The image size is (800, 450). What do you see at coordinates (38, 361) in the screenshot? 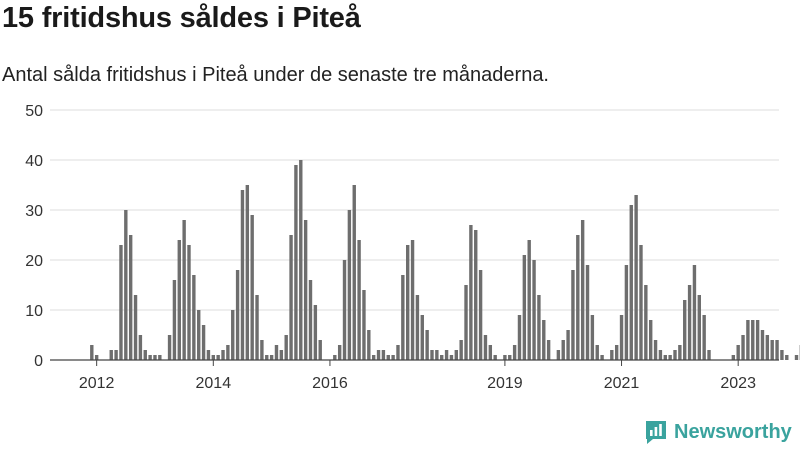
I see `y-tick-label: 0` at bounding box center [38, 361].